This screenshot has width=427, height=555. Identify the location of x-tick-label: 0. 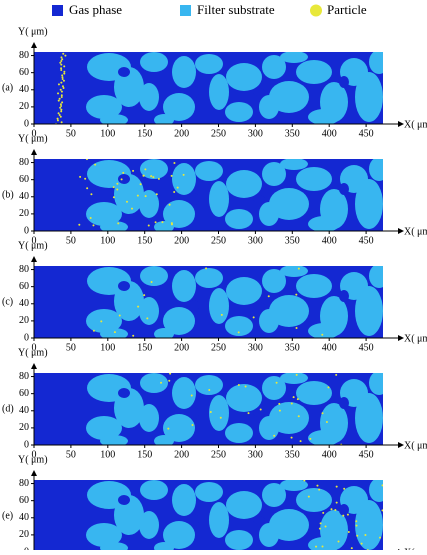
(34, 133).